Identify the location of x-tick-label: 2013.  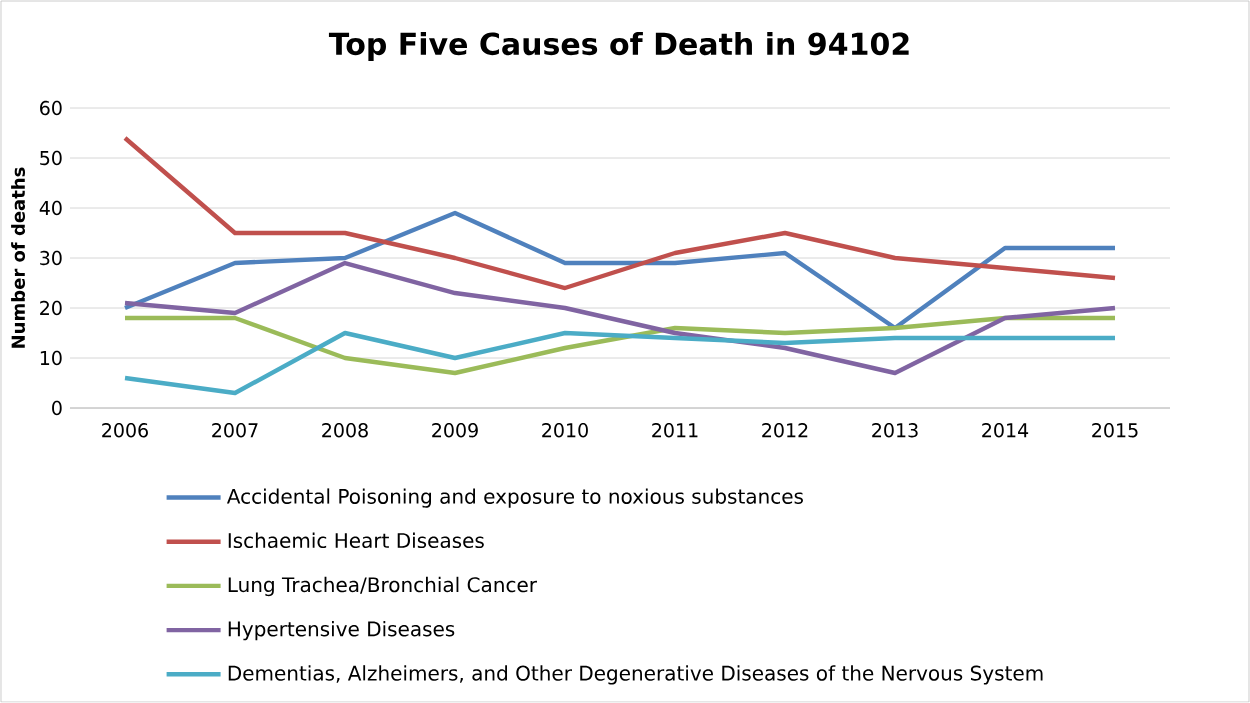
(895, 430).